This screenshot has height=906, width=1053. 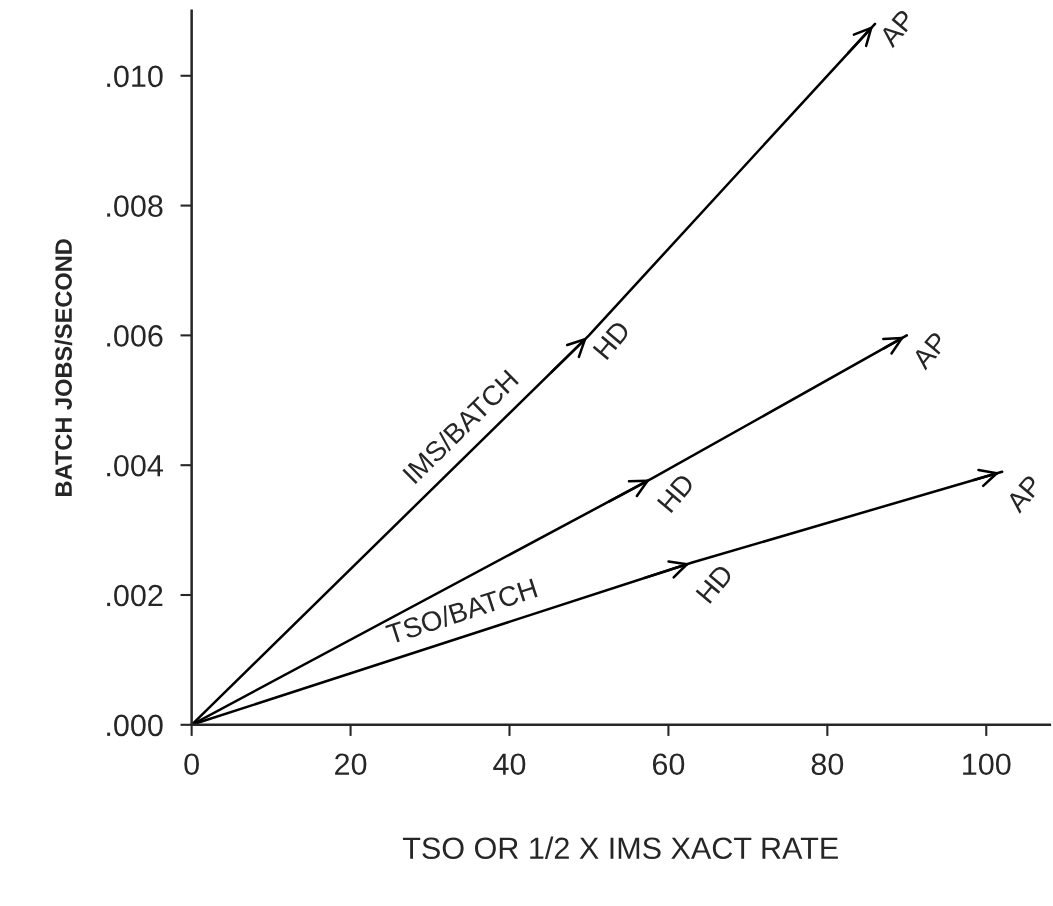 I want to click on y-tick-label: .010, so click(x=135, y=76).